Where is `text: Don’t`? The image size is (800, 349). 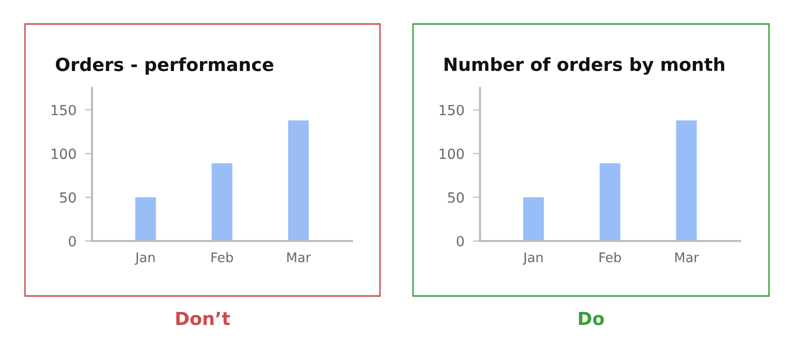
text: Don’t is located at coordinates (203, 319).